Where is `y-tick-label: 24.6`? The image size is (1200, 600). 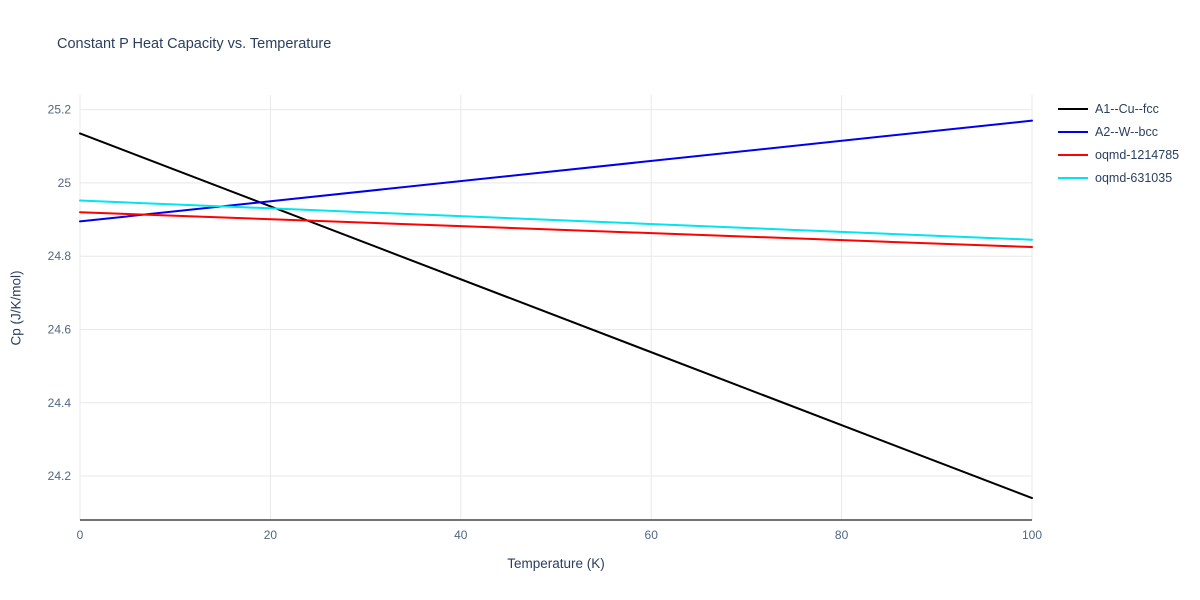 y-tick-label: 24.6 is located at coordinates (60, 329).